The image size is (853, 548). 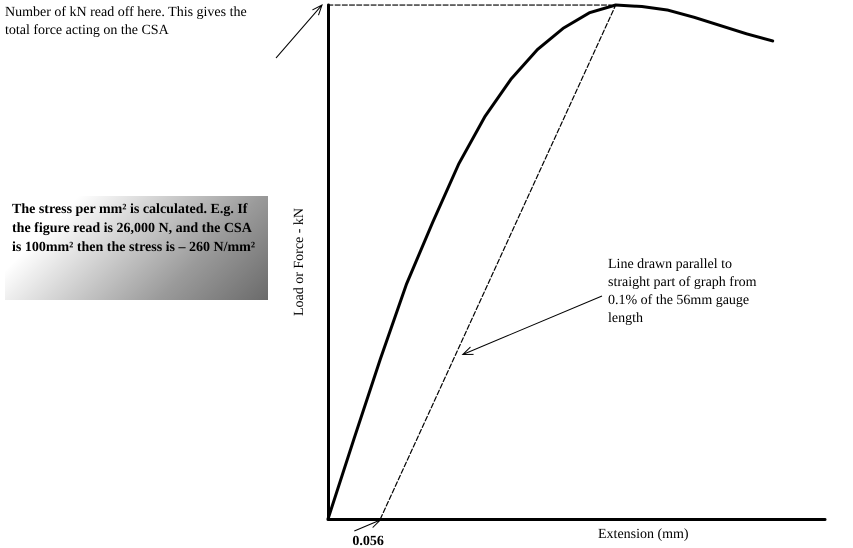 What do you see at coordinates (643, 535) in the screenshot?
I see `x-axis-title: Extension (mm)` at bounding box center [643, 535].